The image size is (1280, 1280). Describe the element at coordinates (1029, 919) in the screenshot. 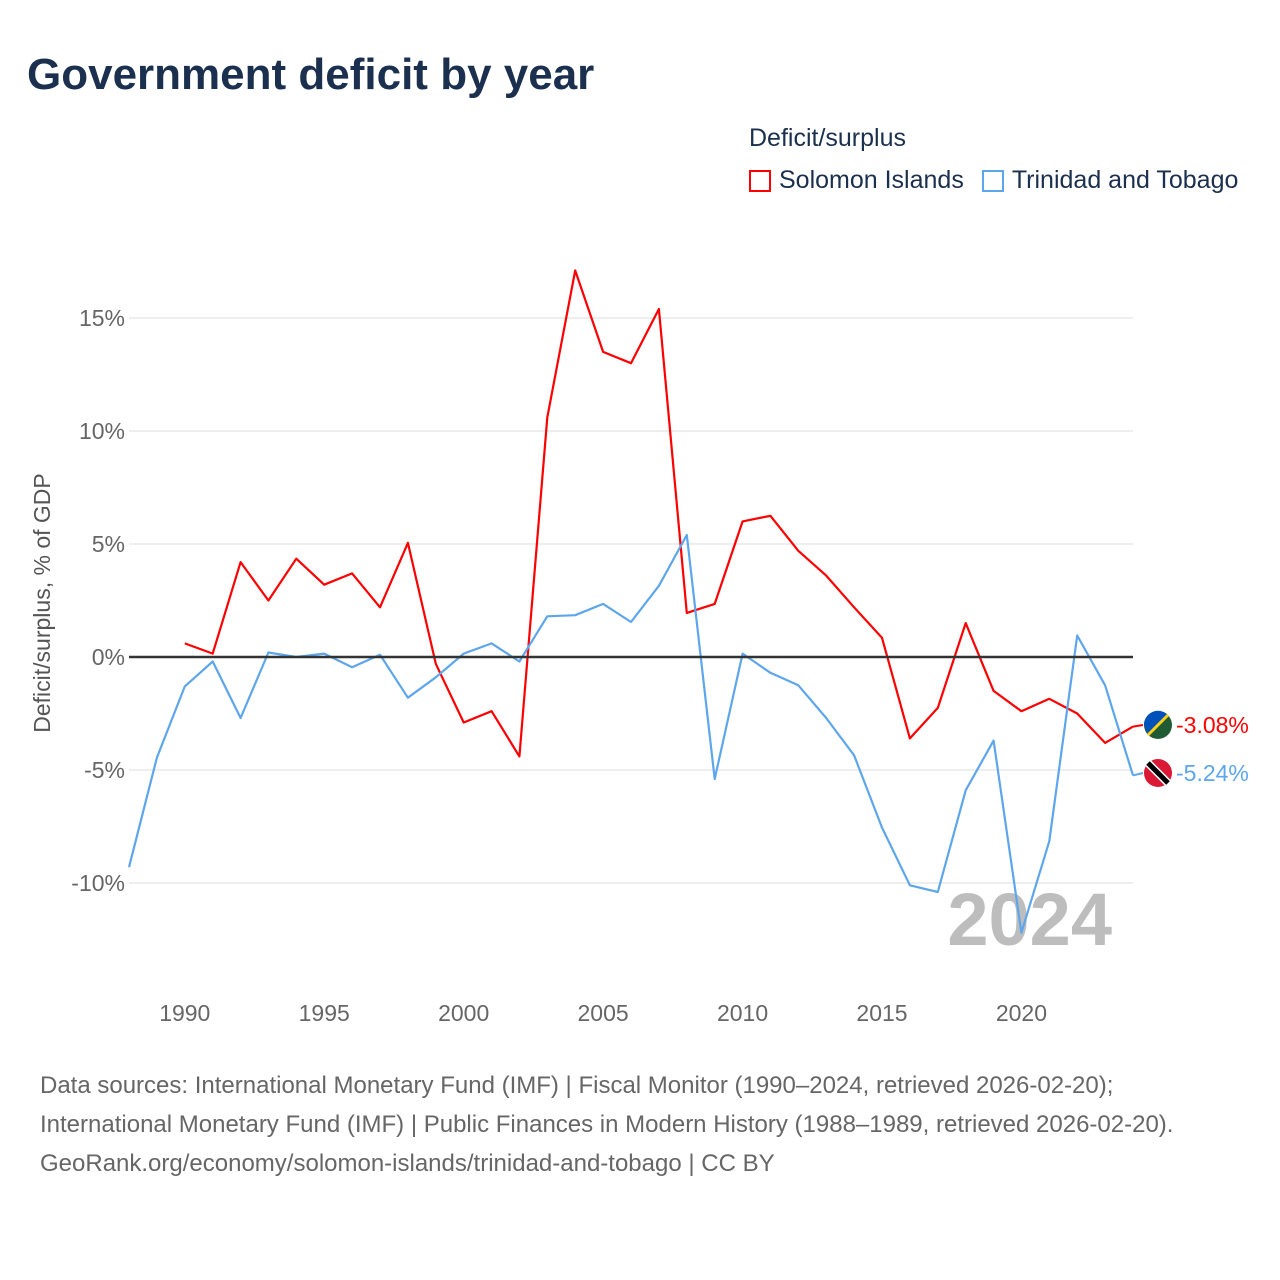

I see `year-watermark: 2024` at that location.